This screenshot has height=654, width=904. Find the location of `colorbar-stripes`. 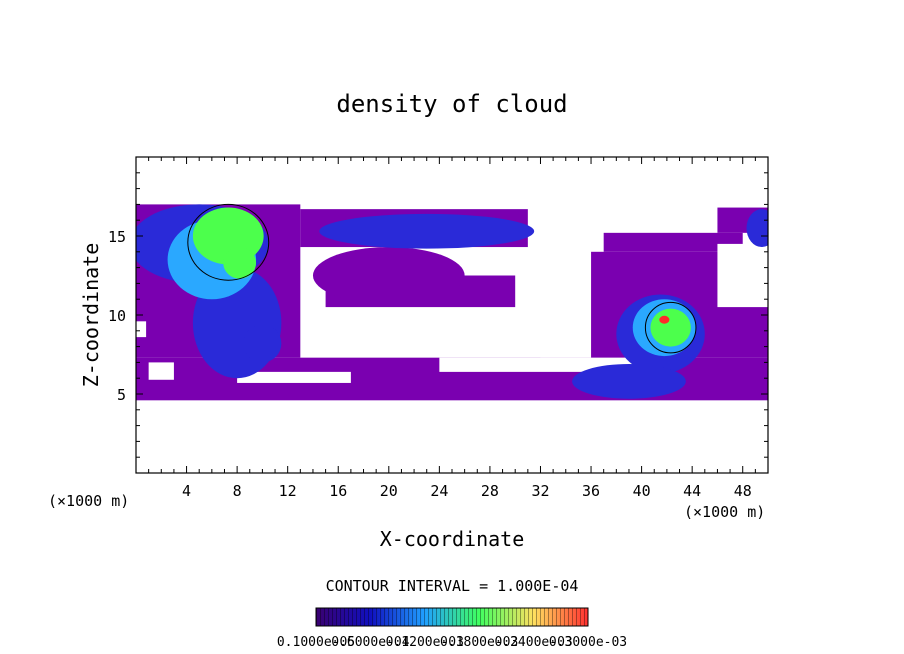

colorbar-stripes is located at coordinates (452, 617).